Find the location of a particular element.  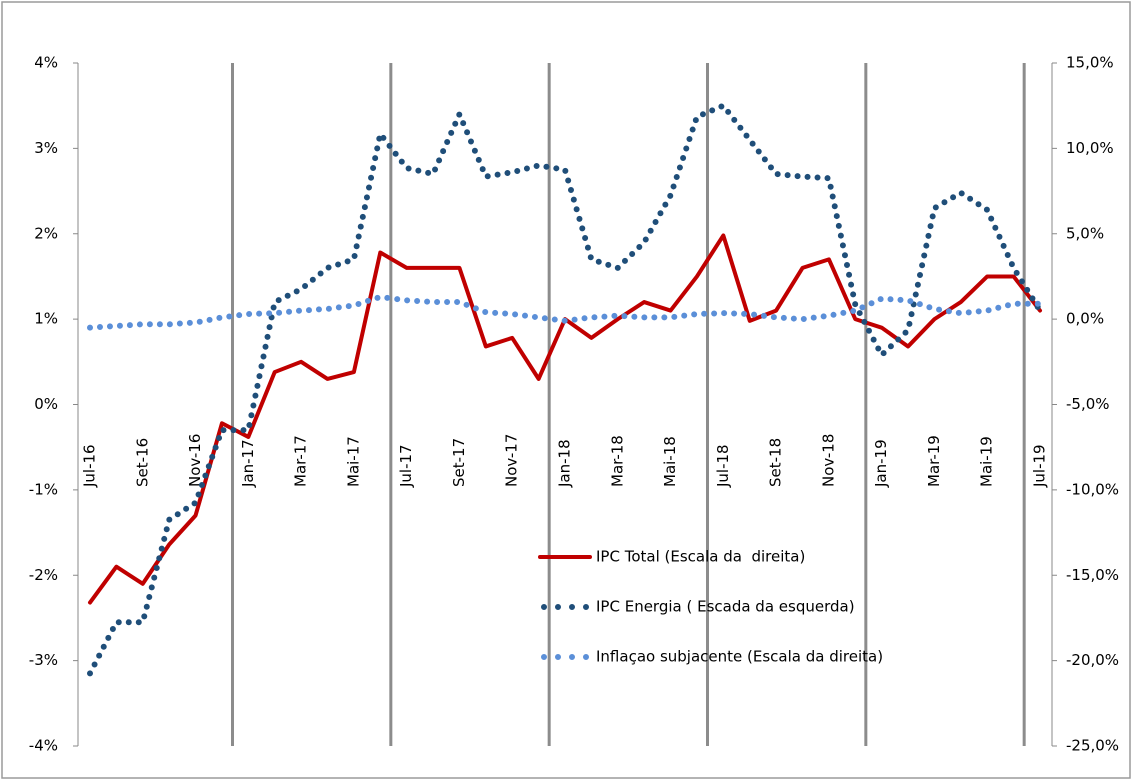

legend-label: Inflaçao subjacente (Escala da direita) is located at coordinates (739, 657).